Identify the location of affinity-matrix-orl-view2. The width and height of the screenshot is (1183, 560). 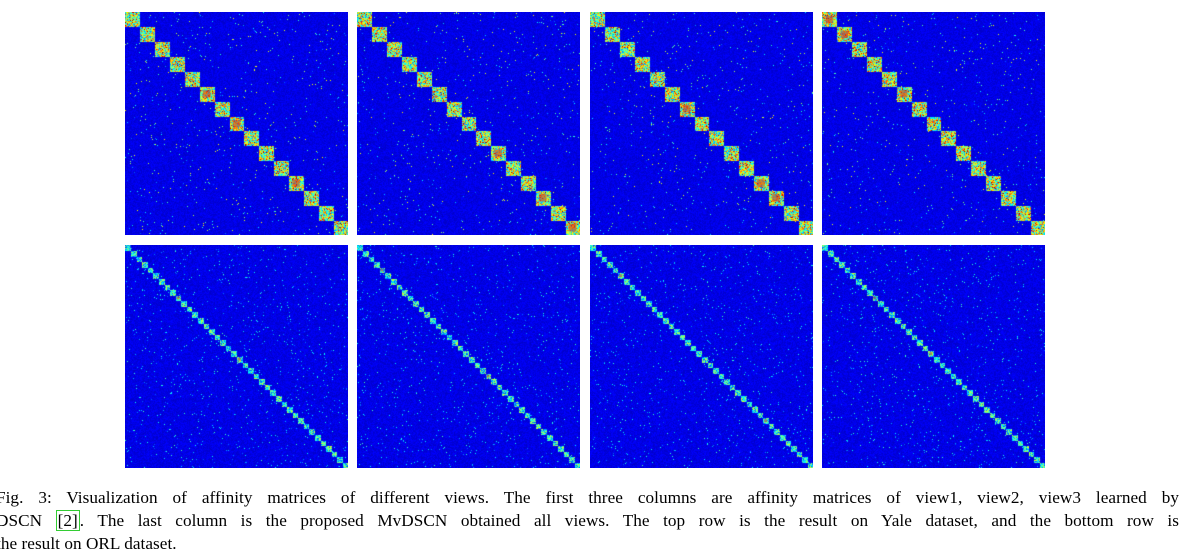
(468, 356).